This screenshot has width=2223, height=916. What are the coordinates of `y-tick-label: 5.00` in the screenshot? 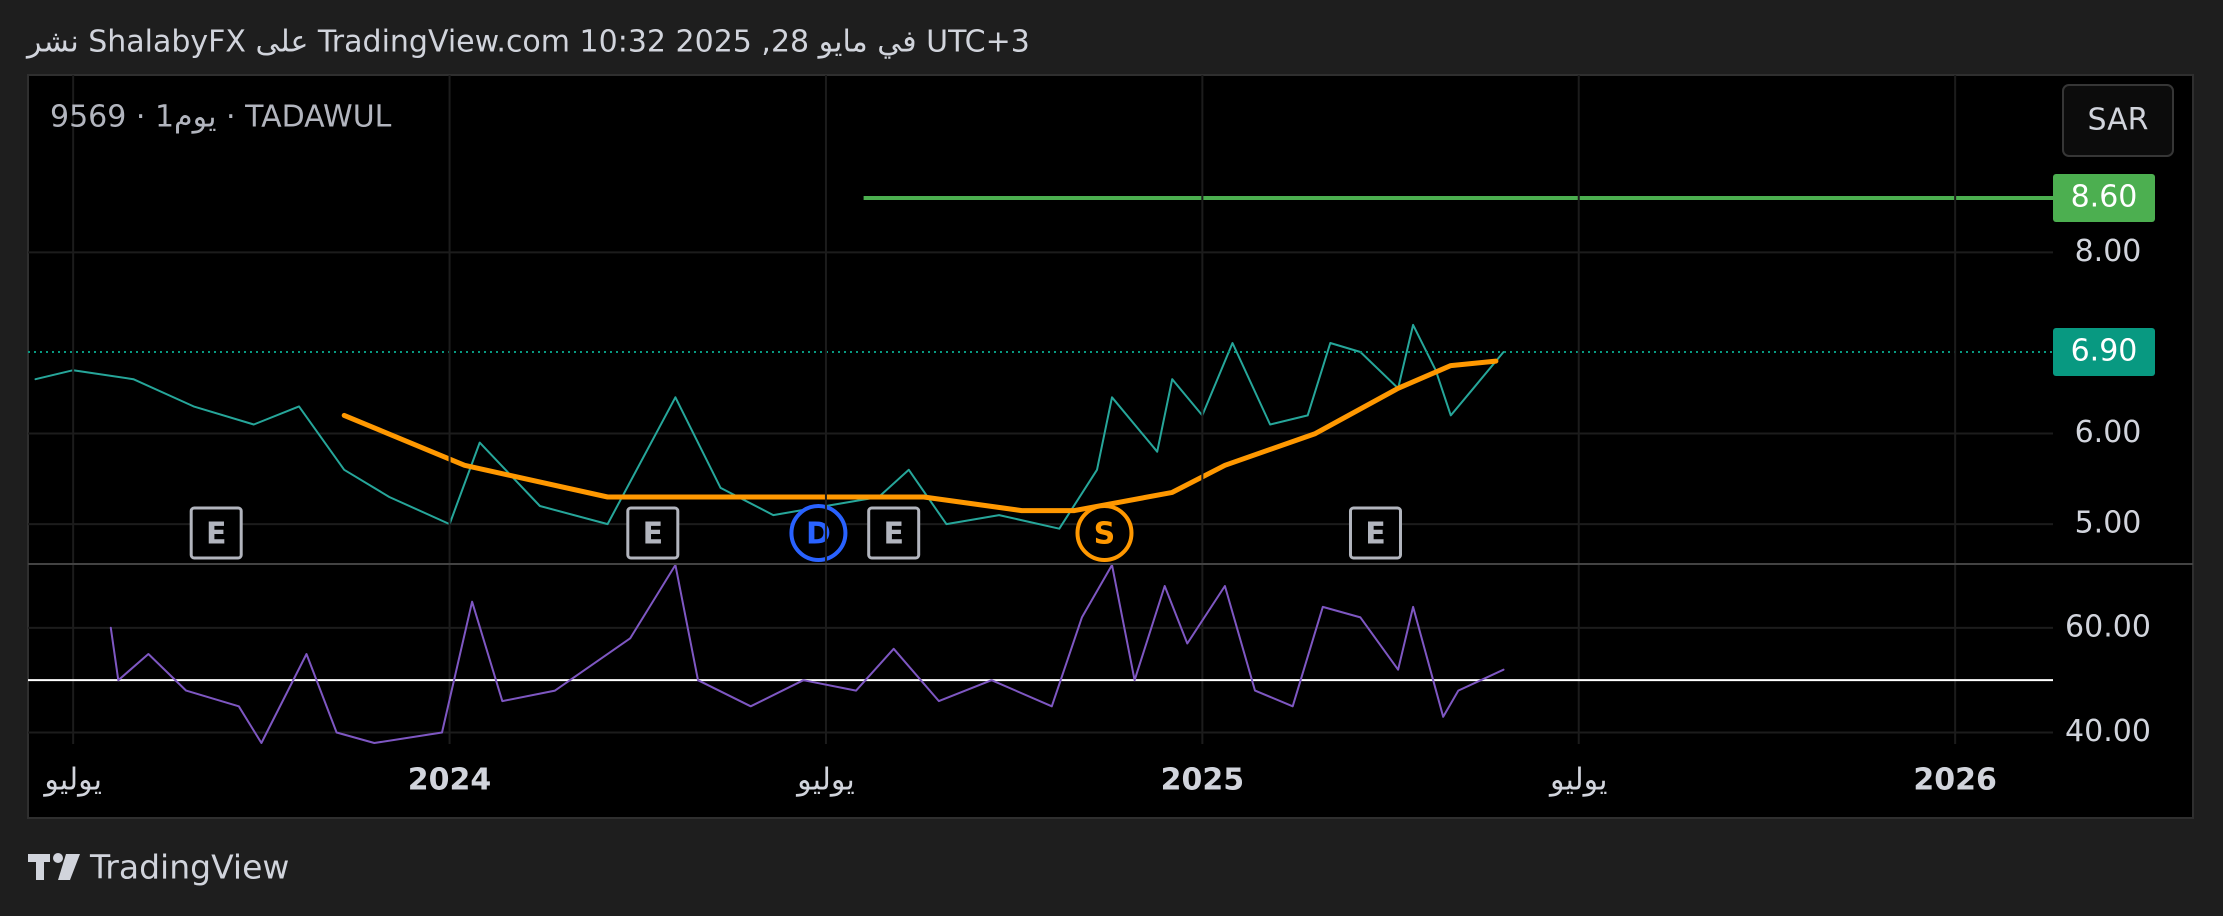 It's located at (2108, 523).